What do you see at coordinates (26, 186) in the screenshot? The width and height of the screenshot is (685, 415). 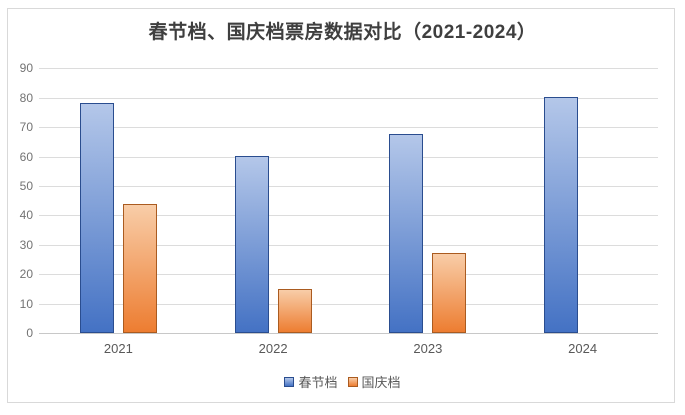 I see `y-axis-tick-label: 50` at bounding box center [26, 186].